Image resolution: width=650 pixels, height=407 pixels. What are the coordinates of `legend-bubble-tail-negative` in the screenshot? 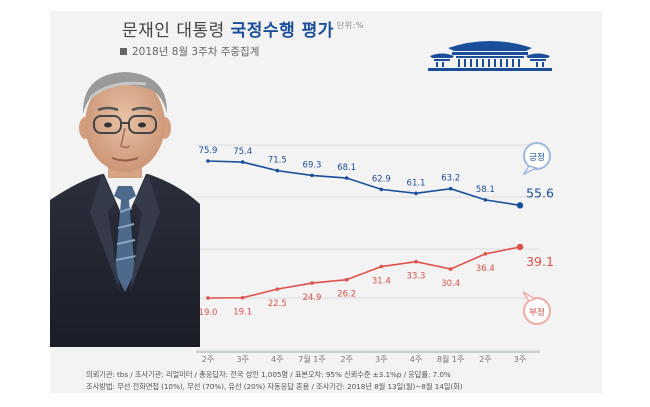 It's located at (529, 296).